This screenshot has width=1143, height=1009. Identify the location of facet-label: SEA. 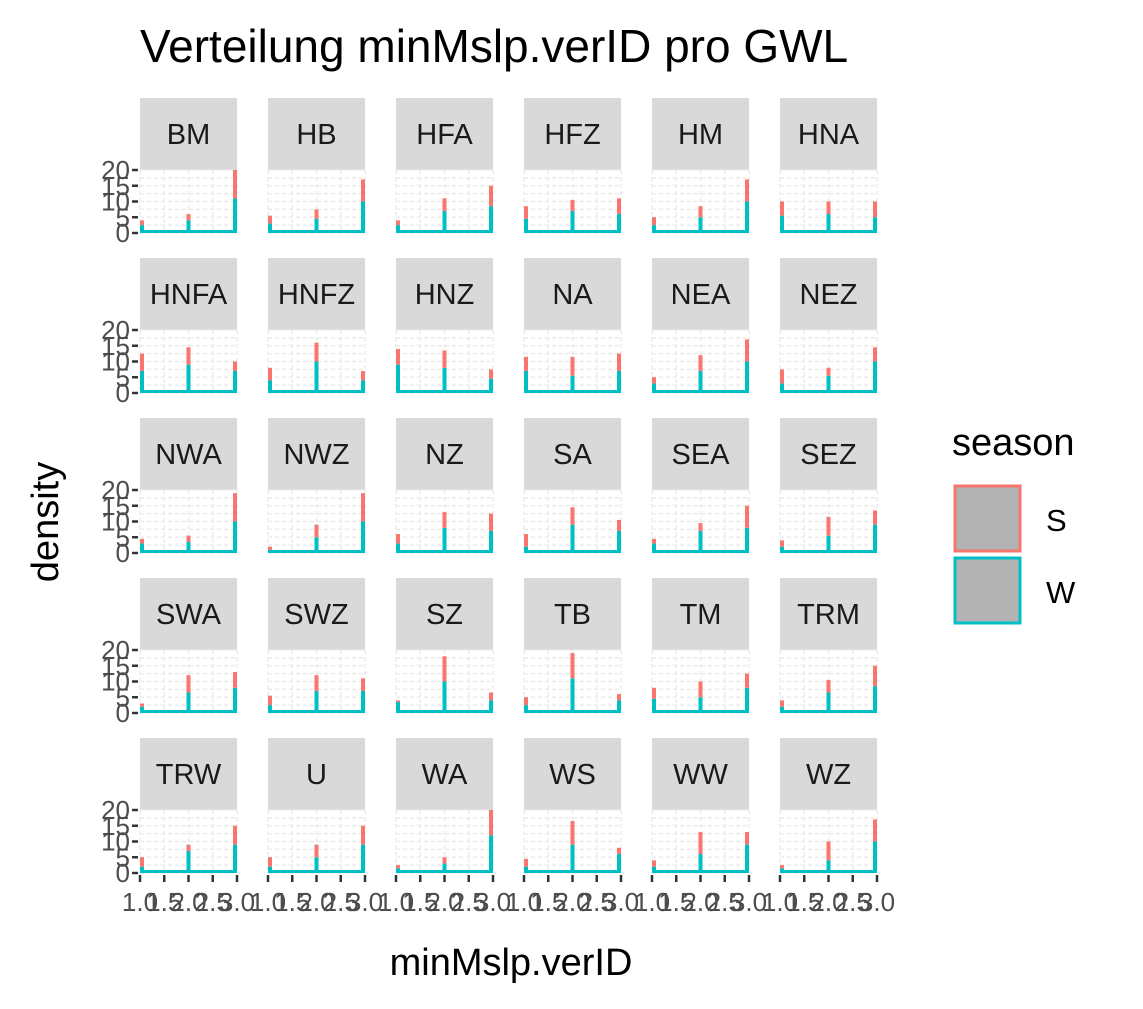
(700, 455).